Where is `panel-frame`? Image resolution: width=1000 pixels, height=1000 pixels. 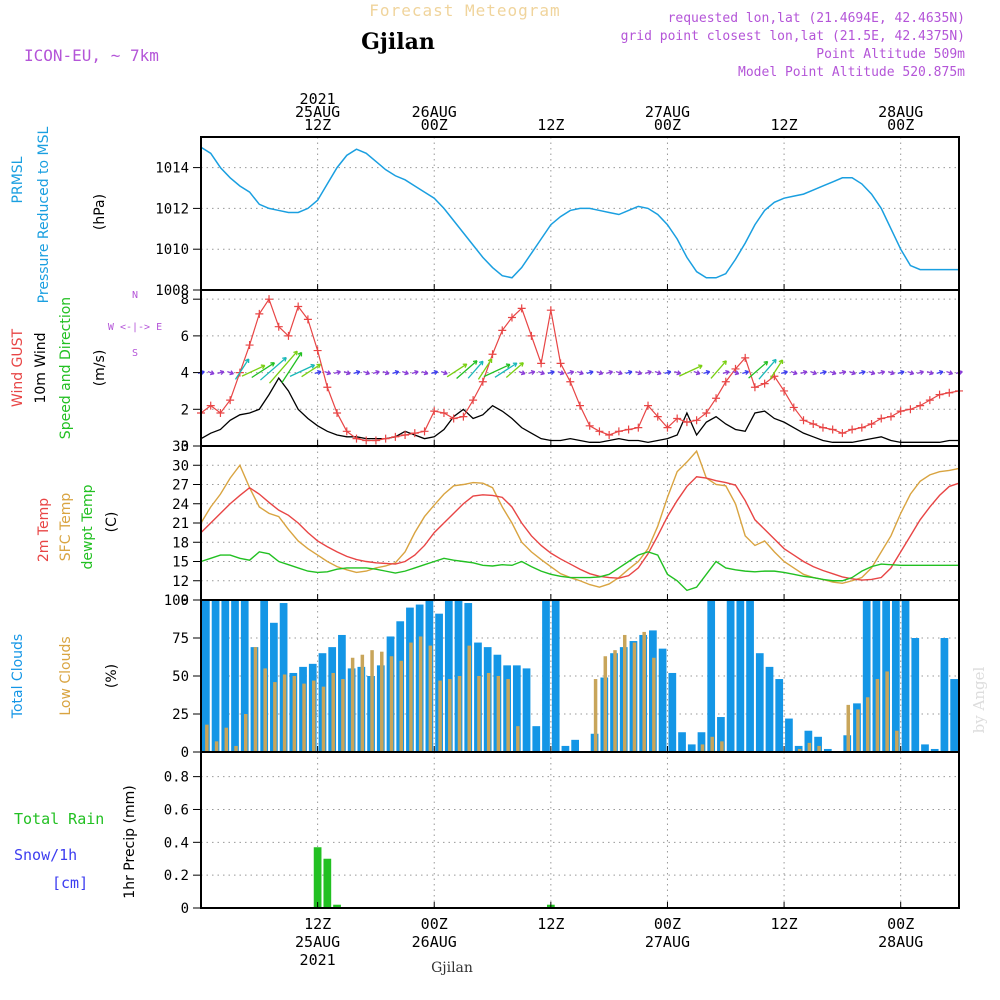 panel-frame is located at coordinates (580, 830).